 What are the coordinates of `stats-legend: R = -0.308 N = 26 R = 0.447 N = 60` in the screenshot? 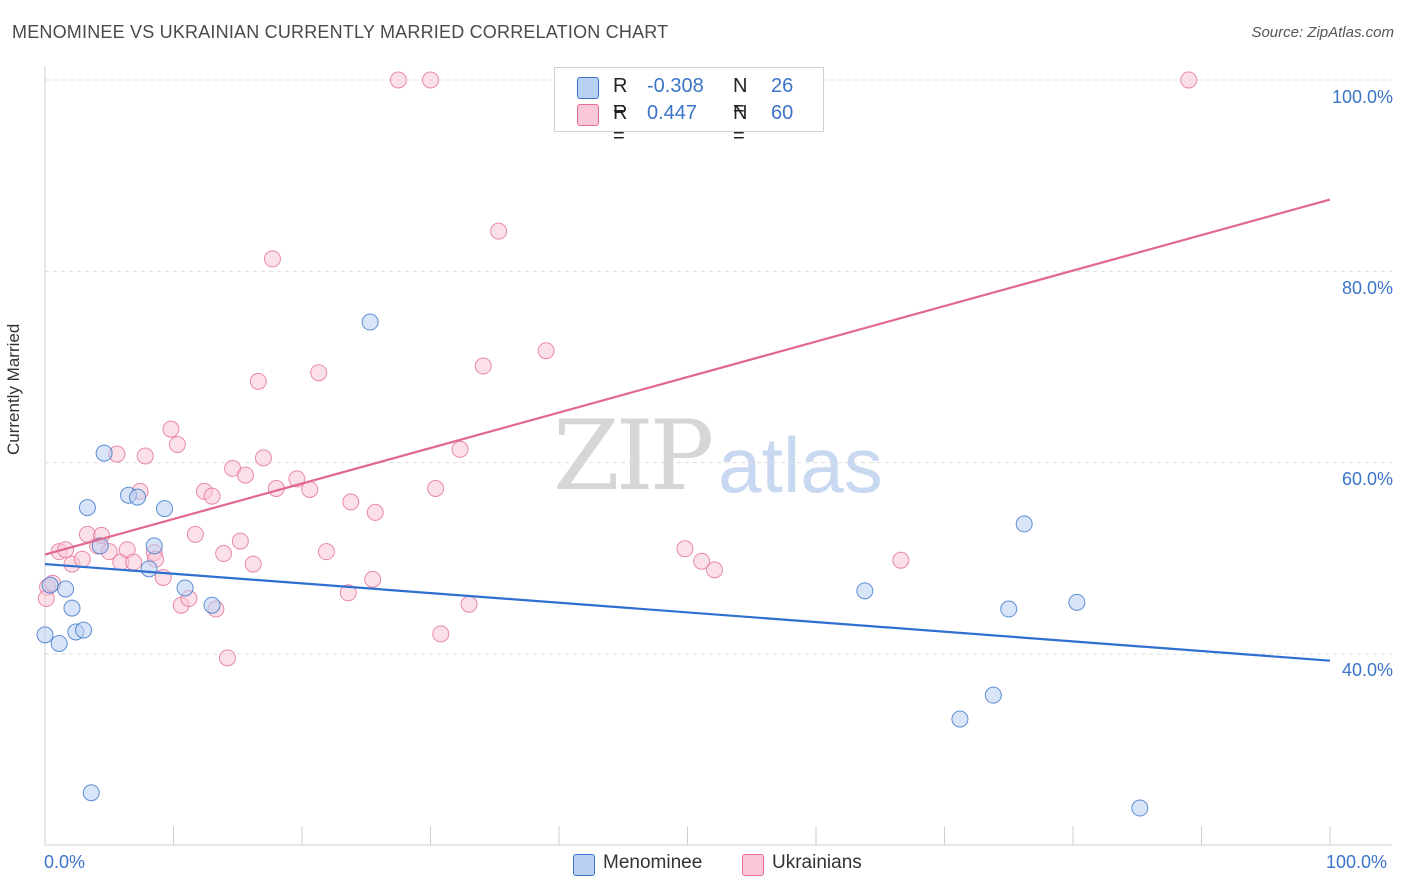 It's located at (689, 107).